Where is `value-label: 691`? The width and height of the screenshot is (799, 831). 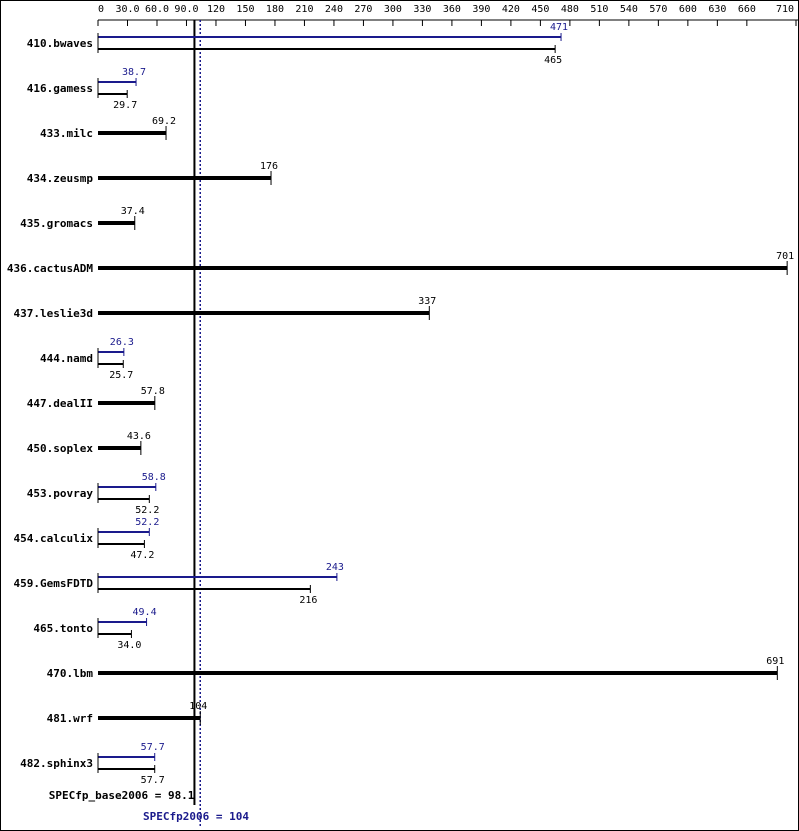 value-label: 691 is located at coordinates (775, 661).